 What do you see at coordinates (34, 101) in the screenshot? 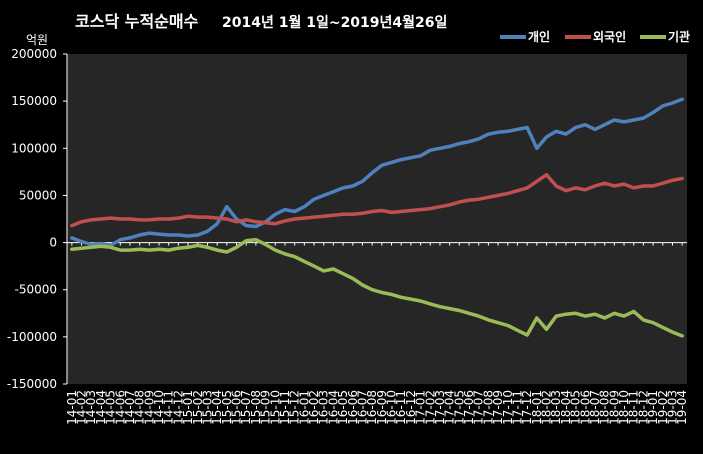
I see `y-tick-label: 150000` at bounding box center [34, 101].